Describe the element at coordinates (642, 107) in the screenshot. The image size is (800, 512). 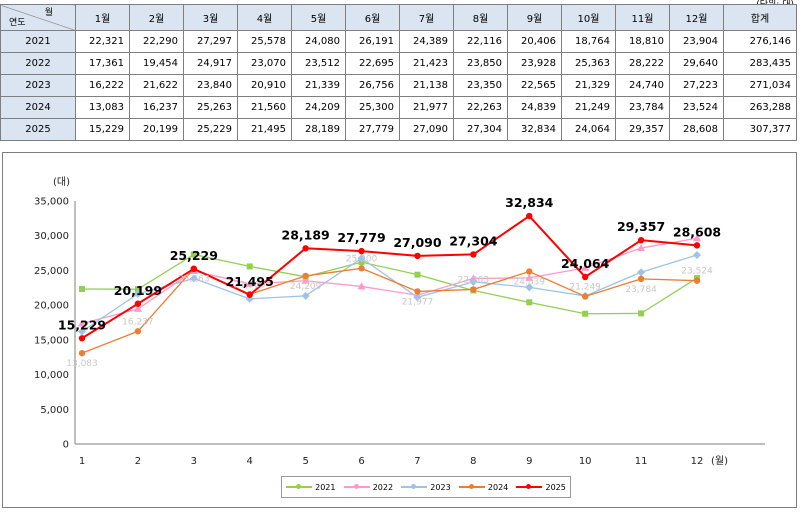
I see `table-cell: 23,784` at that location.